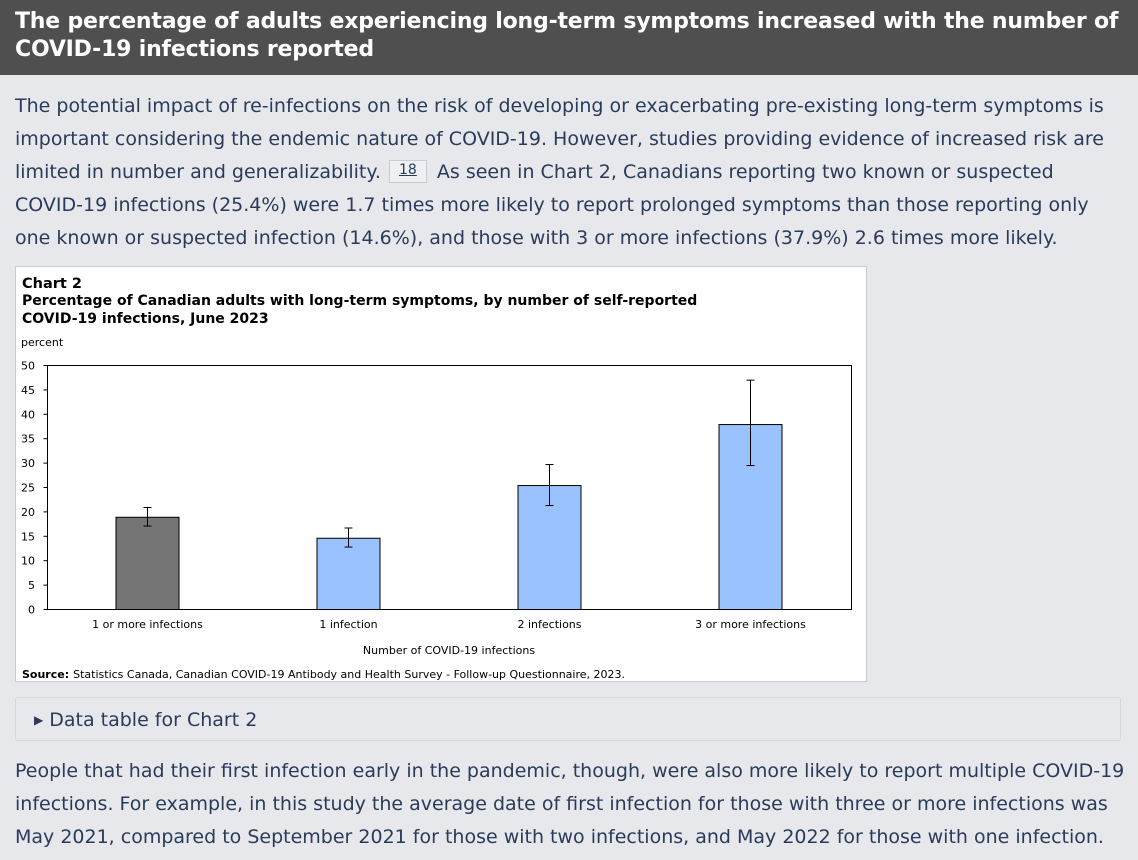 This screenshot has height=860, width=1138. What do you see at coordinates (750, 624) in the screenshot?
I see `x-tick-label-4: 3 or more infections` at bounding box center [750, 624].